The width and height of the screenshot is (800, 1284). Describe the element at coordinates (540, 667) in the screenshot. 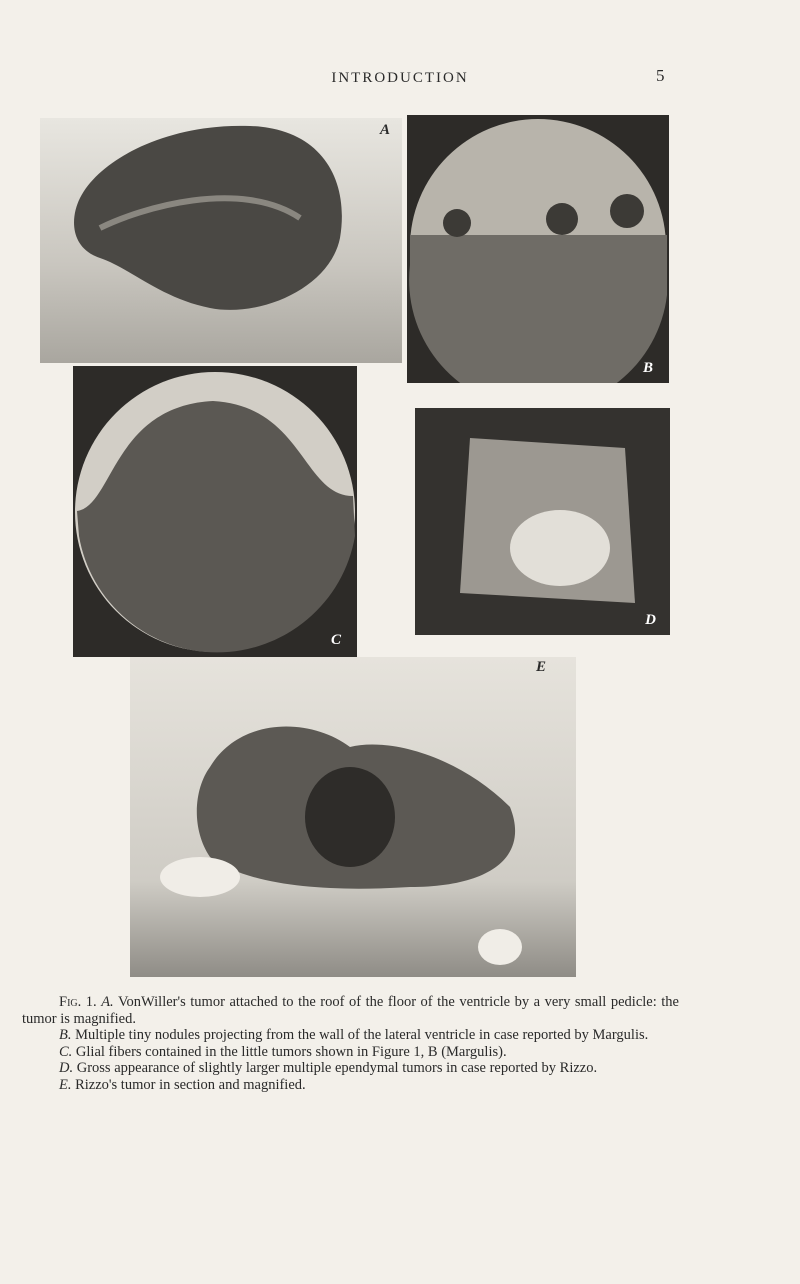

I see `panel-label: E` at that location.